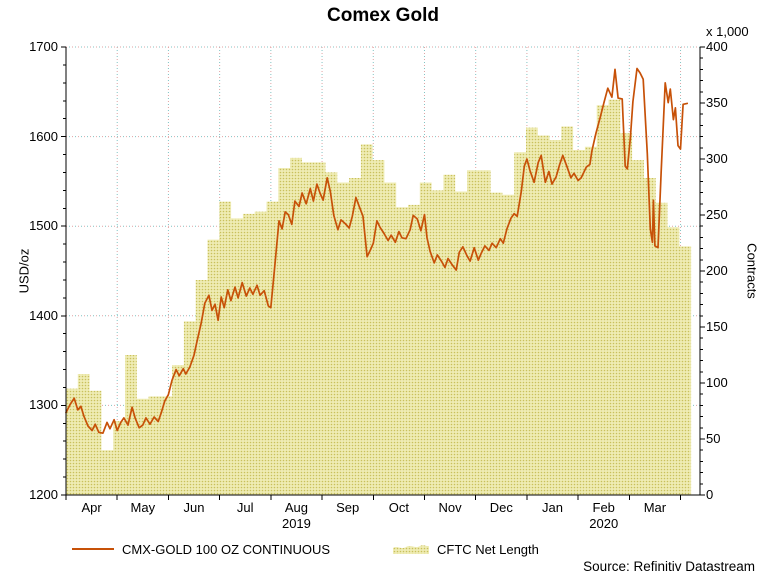 The height and width of the screenshot is (580, 768). I want to click on right-axis-unit-label: x 1,000, so click(727, 31).